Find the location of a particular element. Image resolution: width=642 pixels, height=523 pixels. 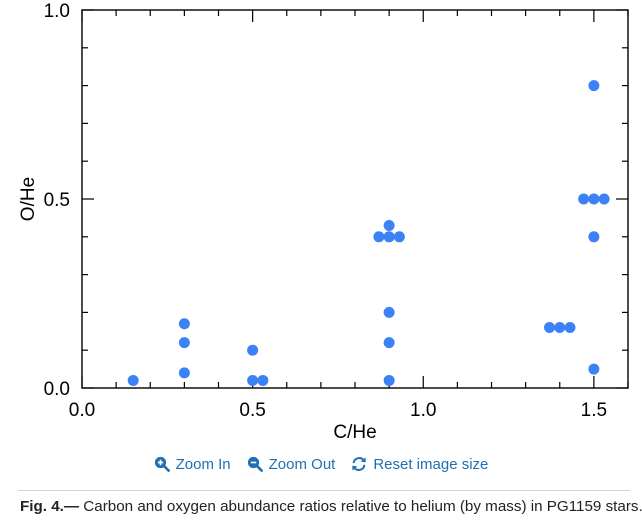

figure-label: Fig. 4.— is located at coordinates (50, 506).